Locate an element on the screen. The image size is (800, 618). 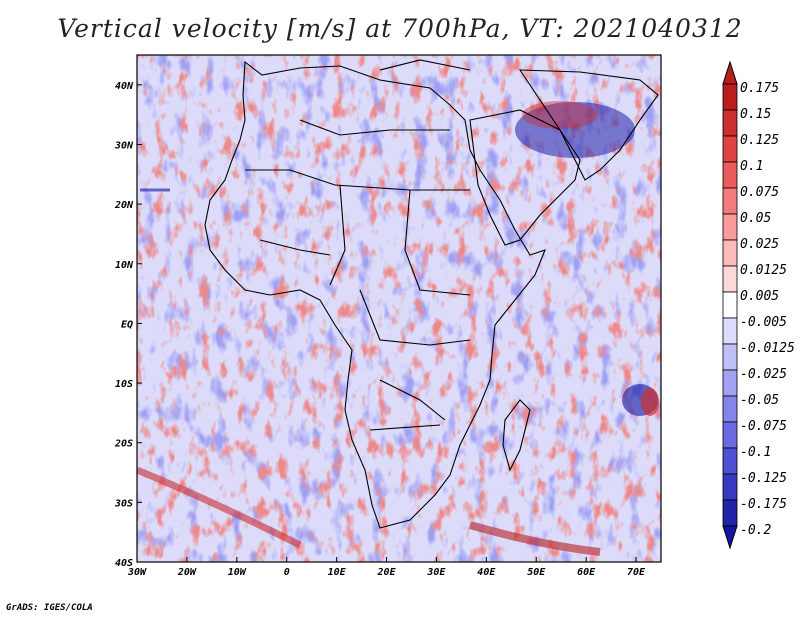
lon-tick-label: 20E is located at coordinates (386, 572).